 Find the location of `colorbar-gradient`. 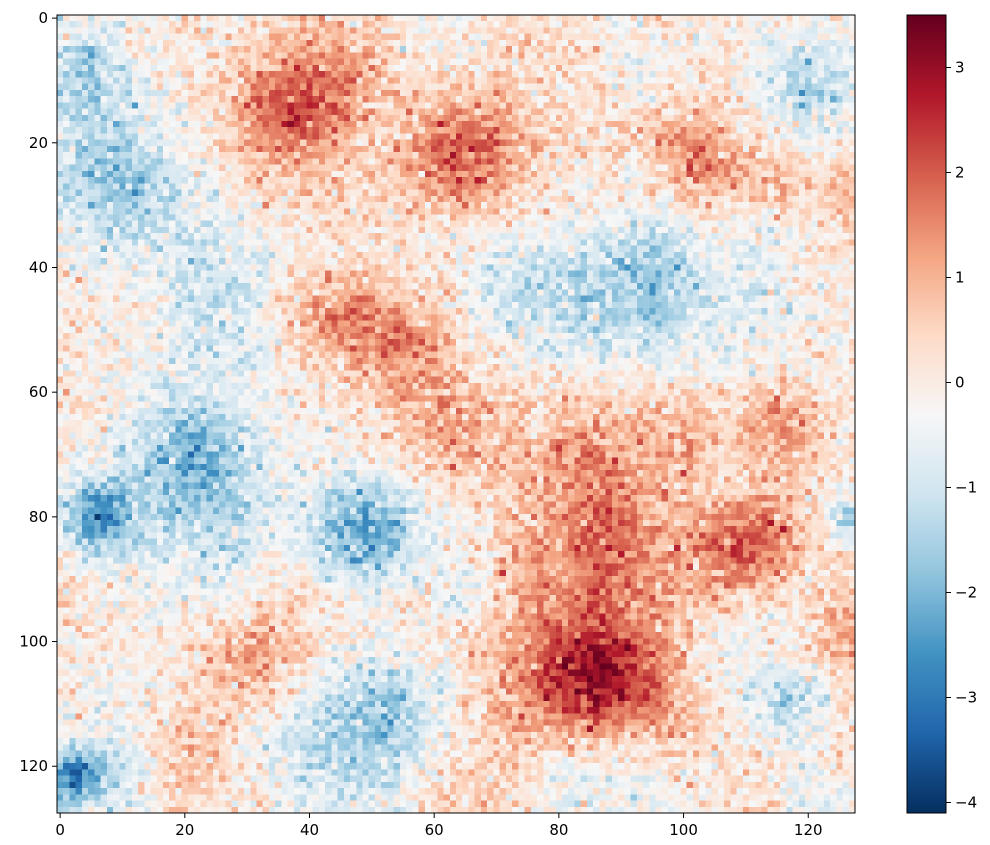

colorbar-gradient is located at coordinates (926, 414).